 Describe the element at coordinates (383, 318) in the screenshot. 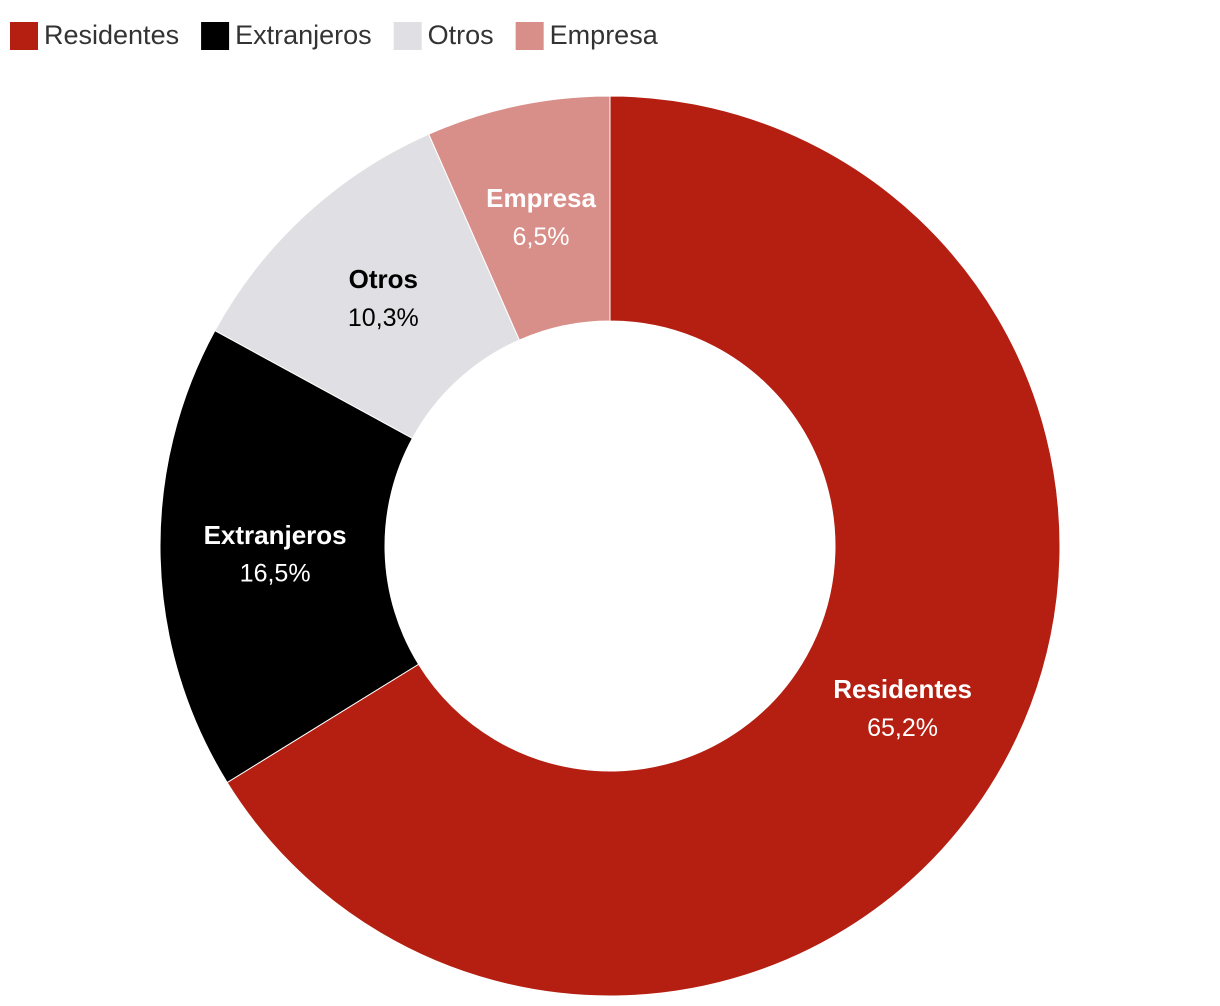

I see `slice-value: 10,3%` at that location.